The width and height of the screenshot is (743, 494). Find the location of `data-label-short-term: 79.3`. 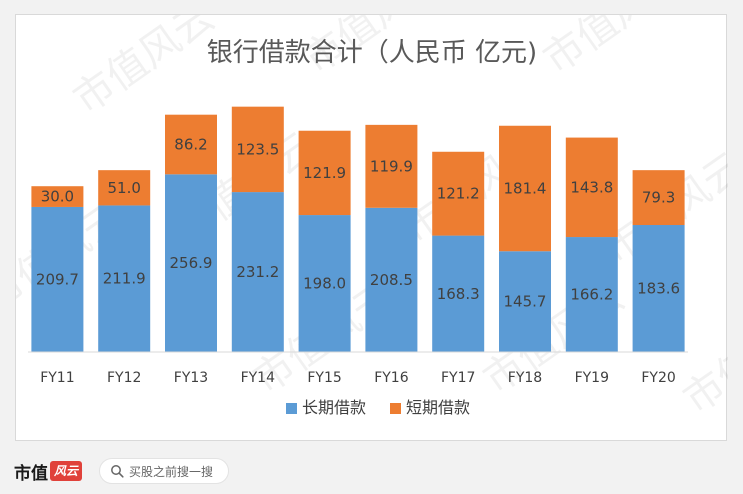

data-label-short-term: 79.3 is located at coordinates (658, 198).